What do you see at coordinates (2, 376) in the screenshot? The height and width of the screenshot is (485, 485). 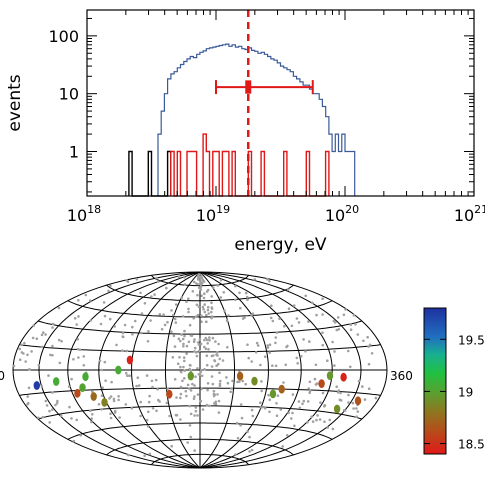 I see `map-left-label: 0` at bounding box center [2, 376].